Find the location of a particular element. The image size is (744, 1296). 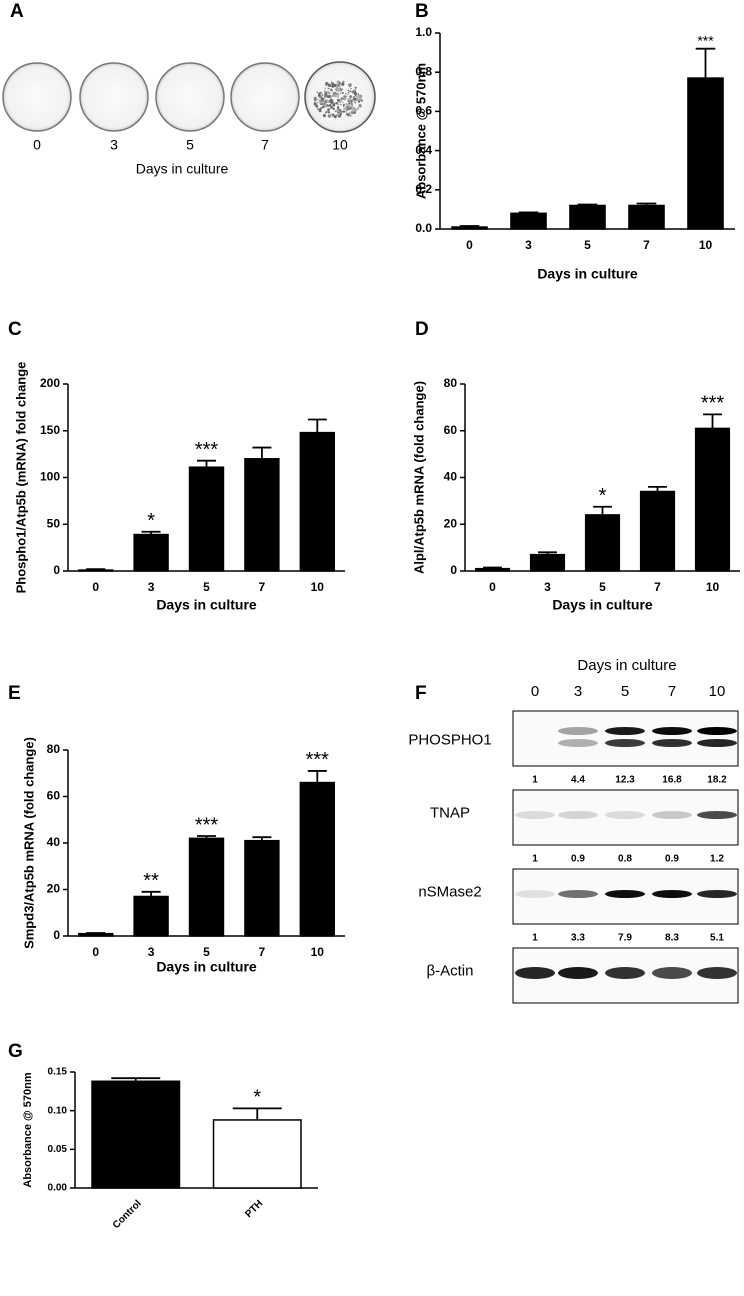

day-label: 0 is located at coordinates (37, 145).